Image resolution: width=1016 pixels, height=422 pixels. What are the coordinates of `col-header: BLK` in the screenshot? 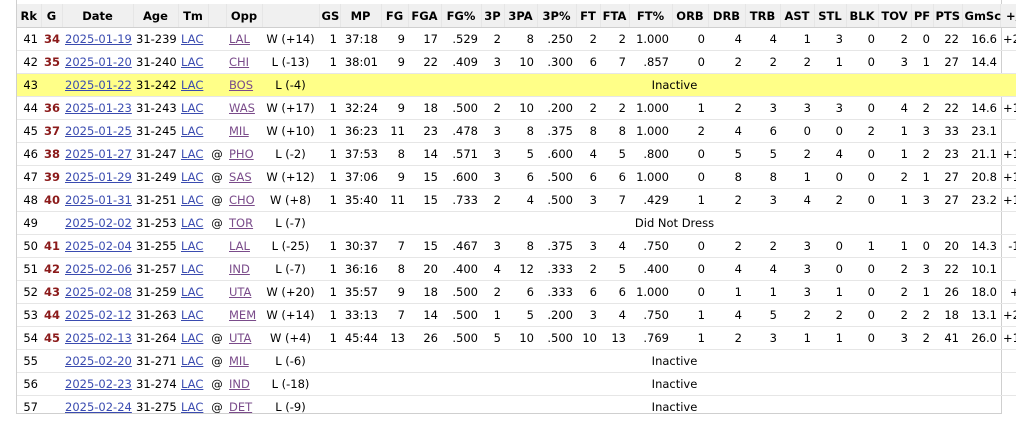 It's located at (861, 16).